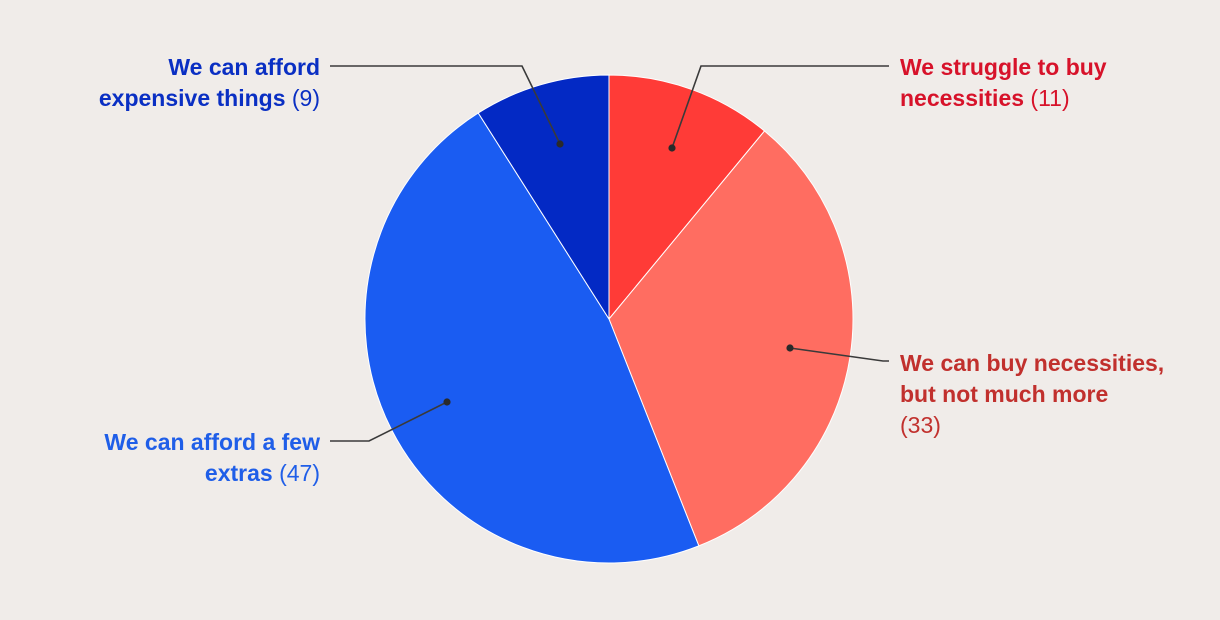 The image size is (1220, 620). I want to click on slice-label-line: but not much more, so click(1004, 394).